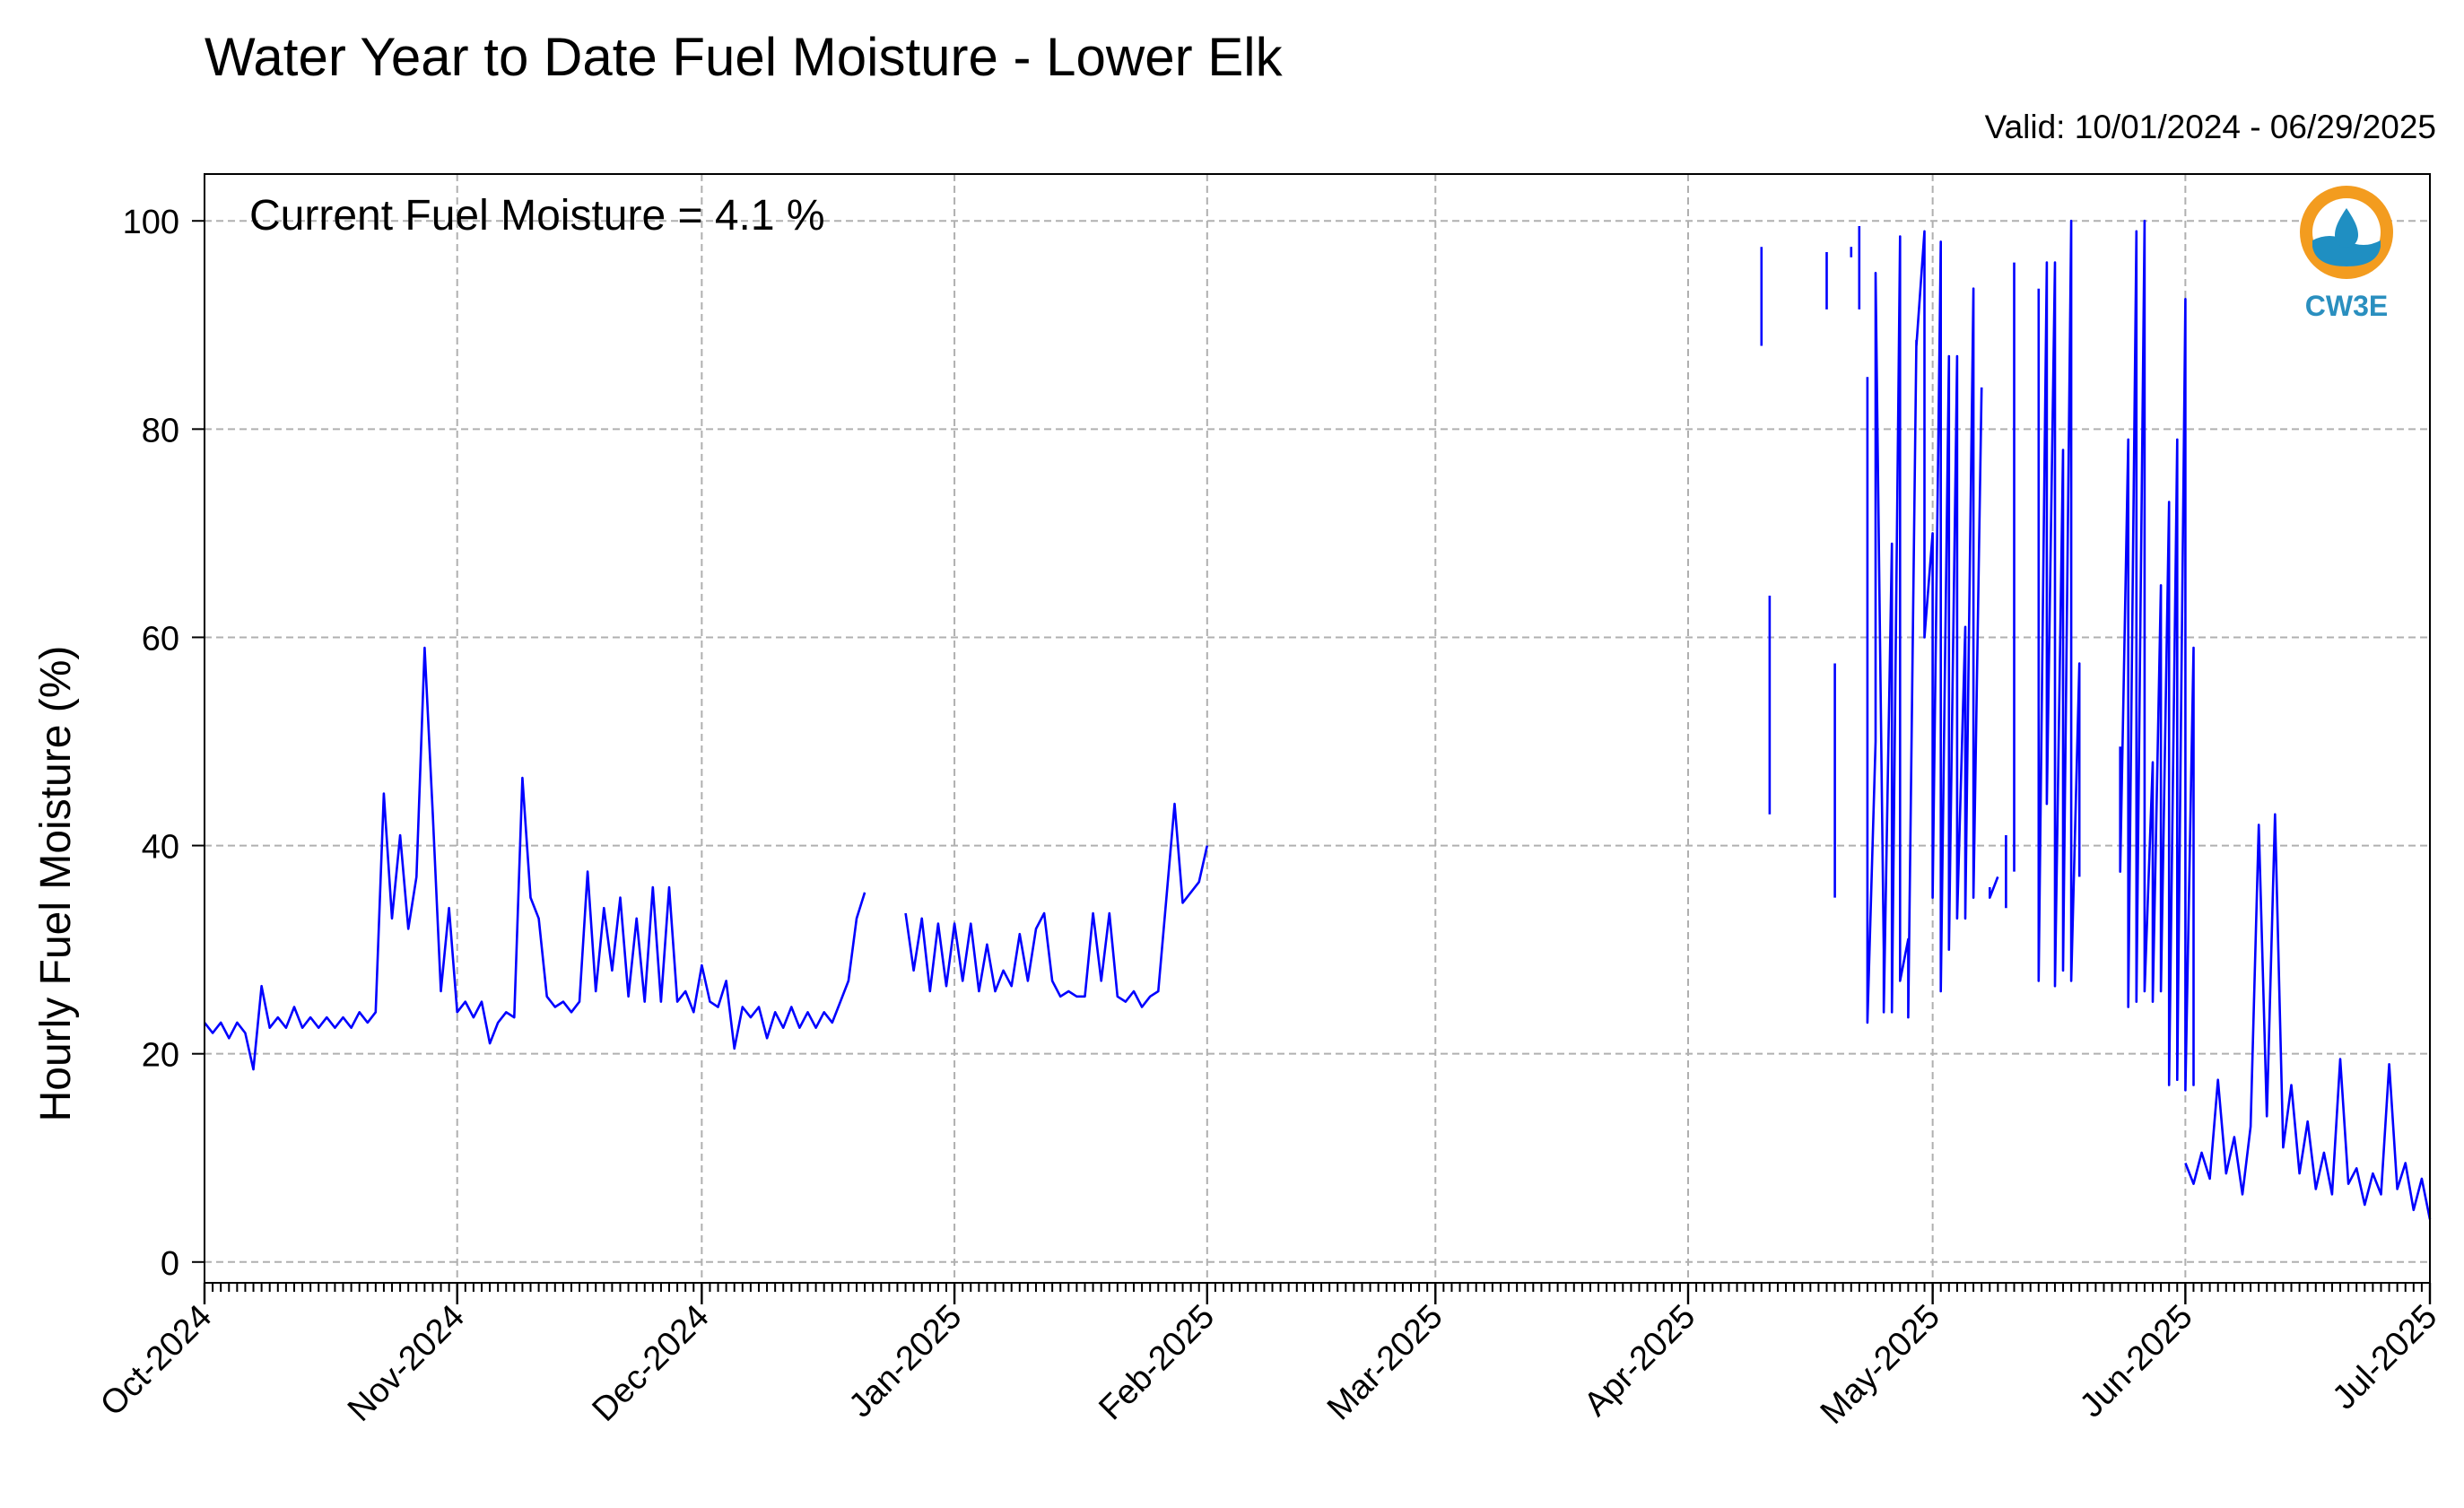  What do you see at coordinates (170, 1264) in the screenshot?
I see `y-tick-label: 0` at bounding box center [170, 1264].